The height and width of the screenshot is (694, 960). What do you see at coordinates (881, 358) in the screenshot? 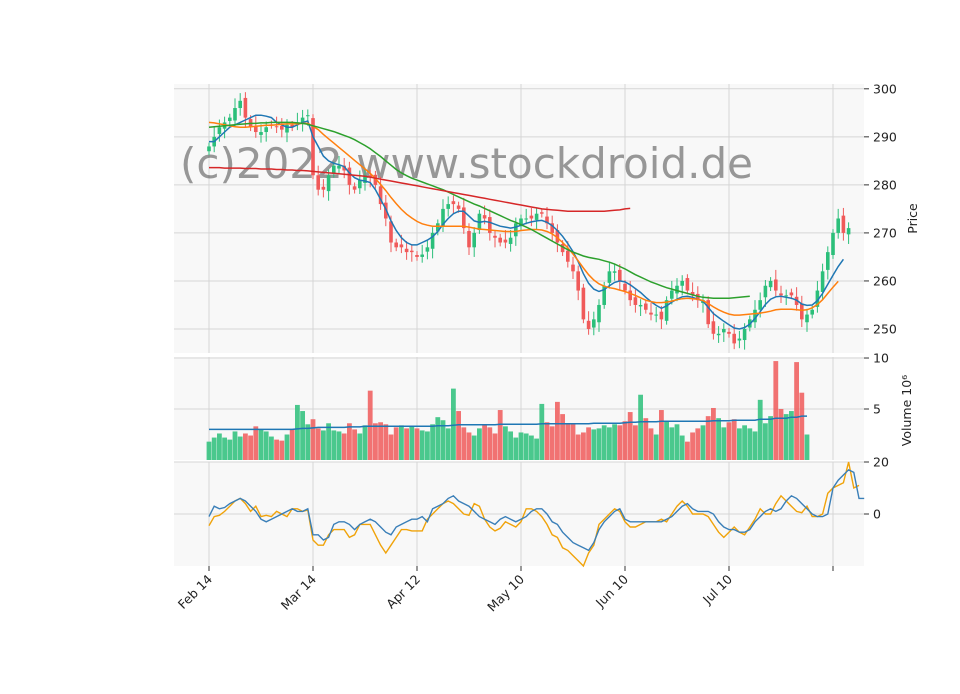
I see `y-tick-label: 10` at bounding box center [881, 358].